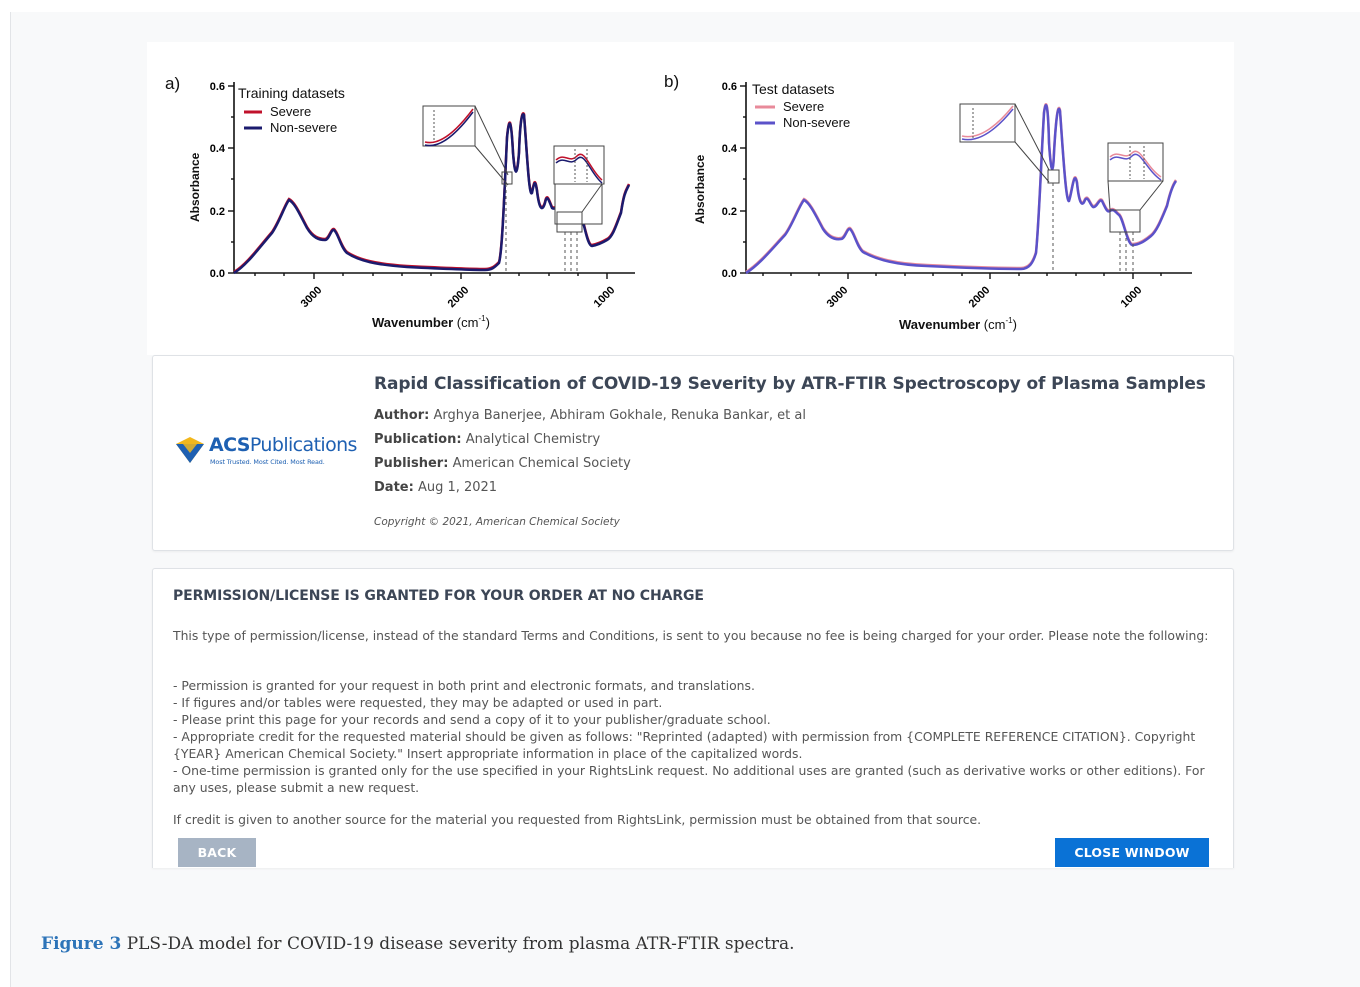 The height and width of the screenshot is (987, 1360). What do you see at coordinates (217, 852) in the screenshot?
I see `back-button: BACK` at bounding box center [217, 852].